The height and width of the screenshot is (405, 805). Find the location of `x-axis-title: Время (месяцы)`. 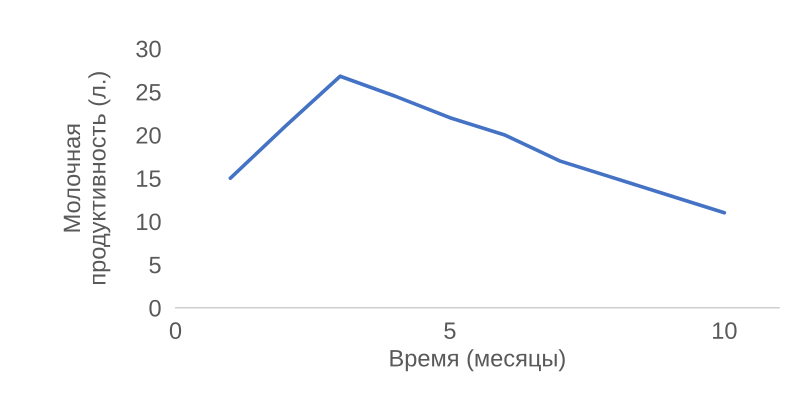

x-axis-title: Время (месяцы) is located at coordinates (477, 360).